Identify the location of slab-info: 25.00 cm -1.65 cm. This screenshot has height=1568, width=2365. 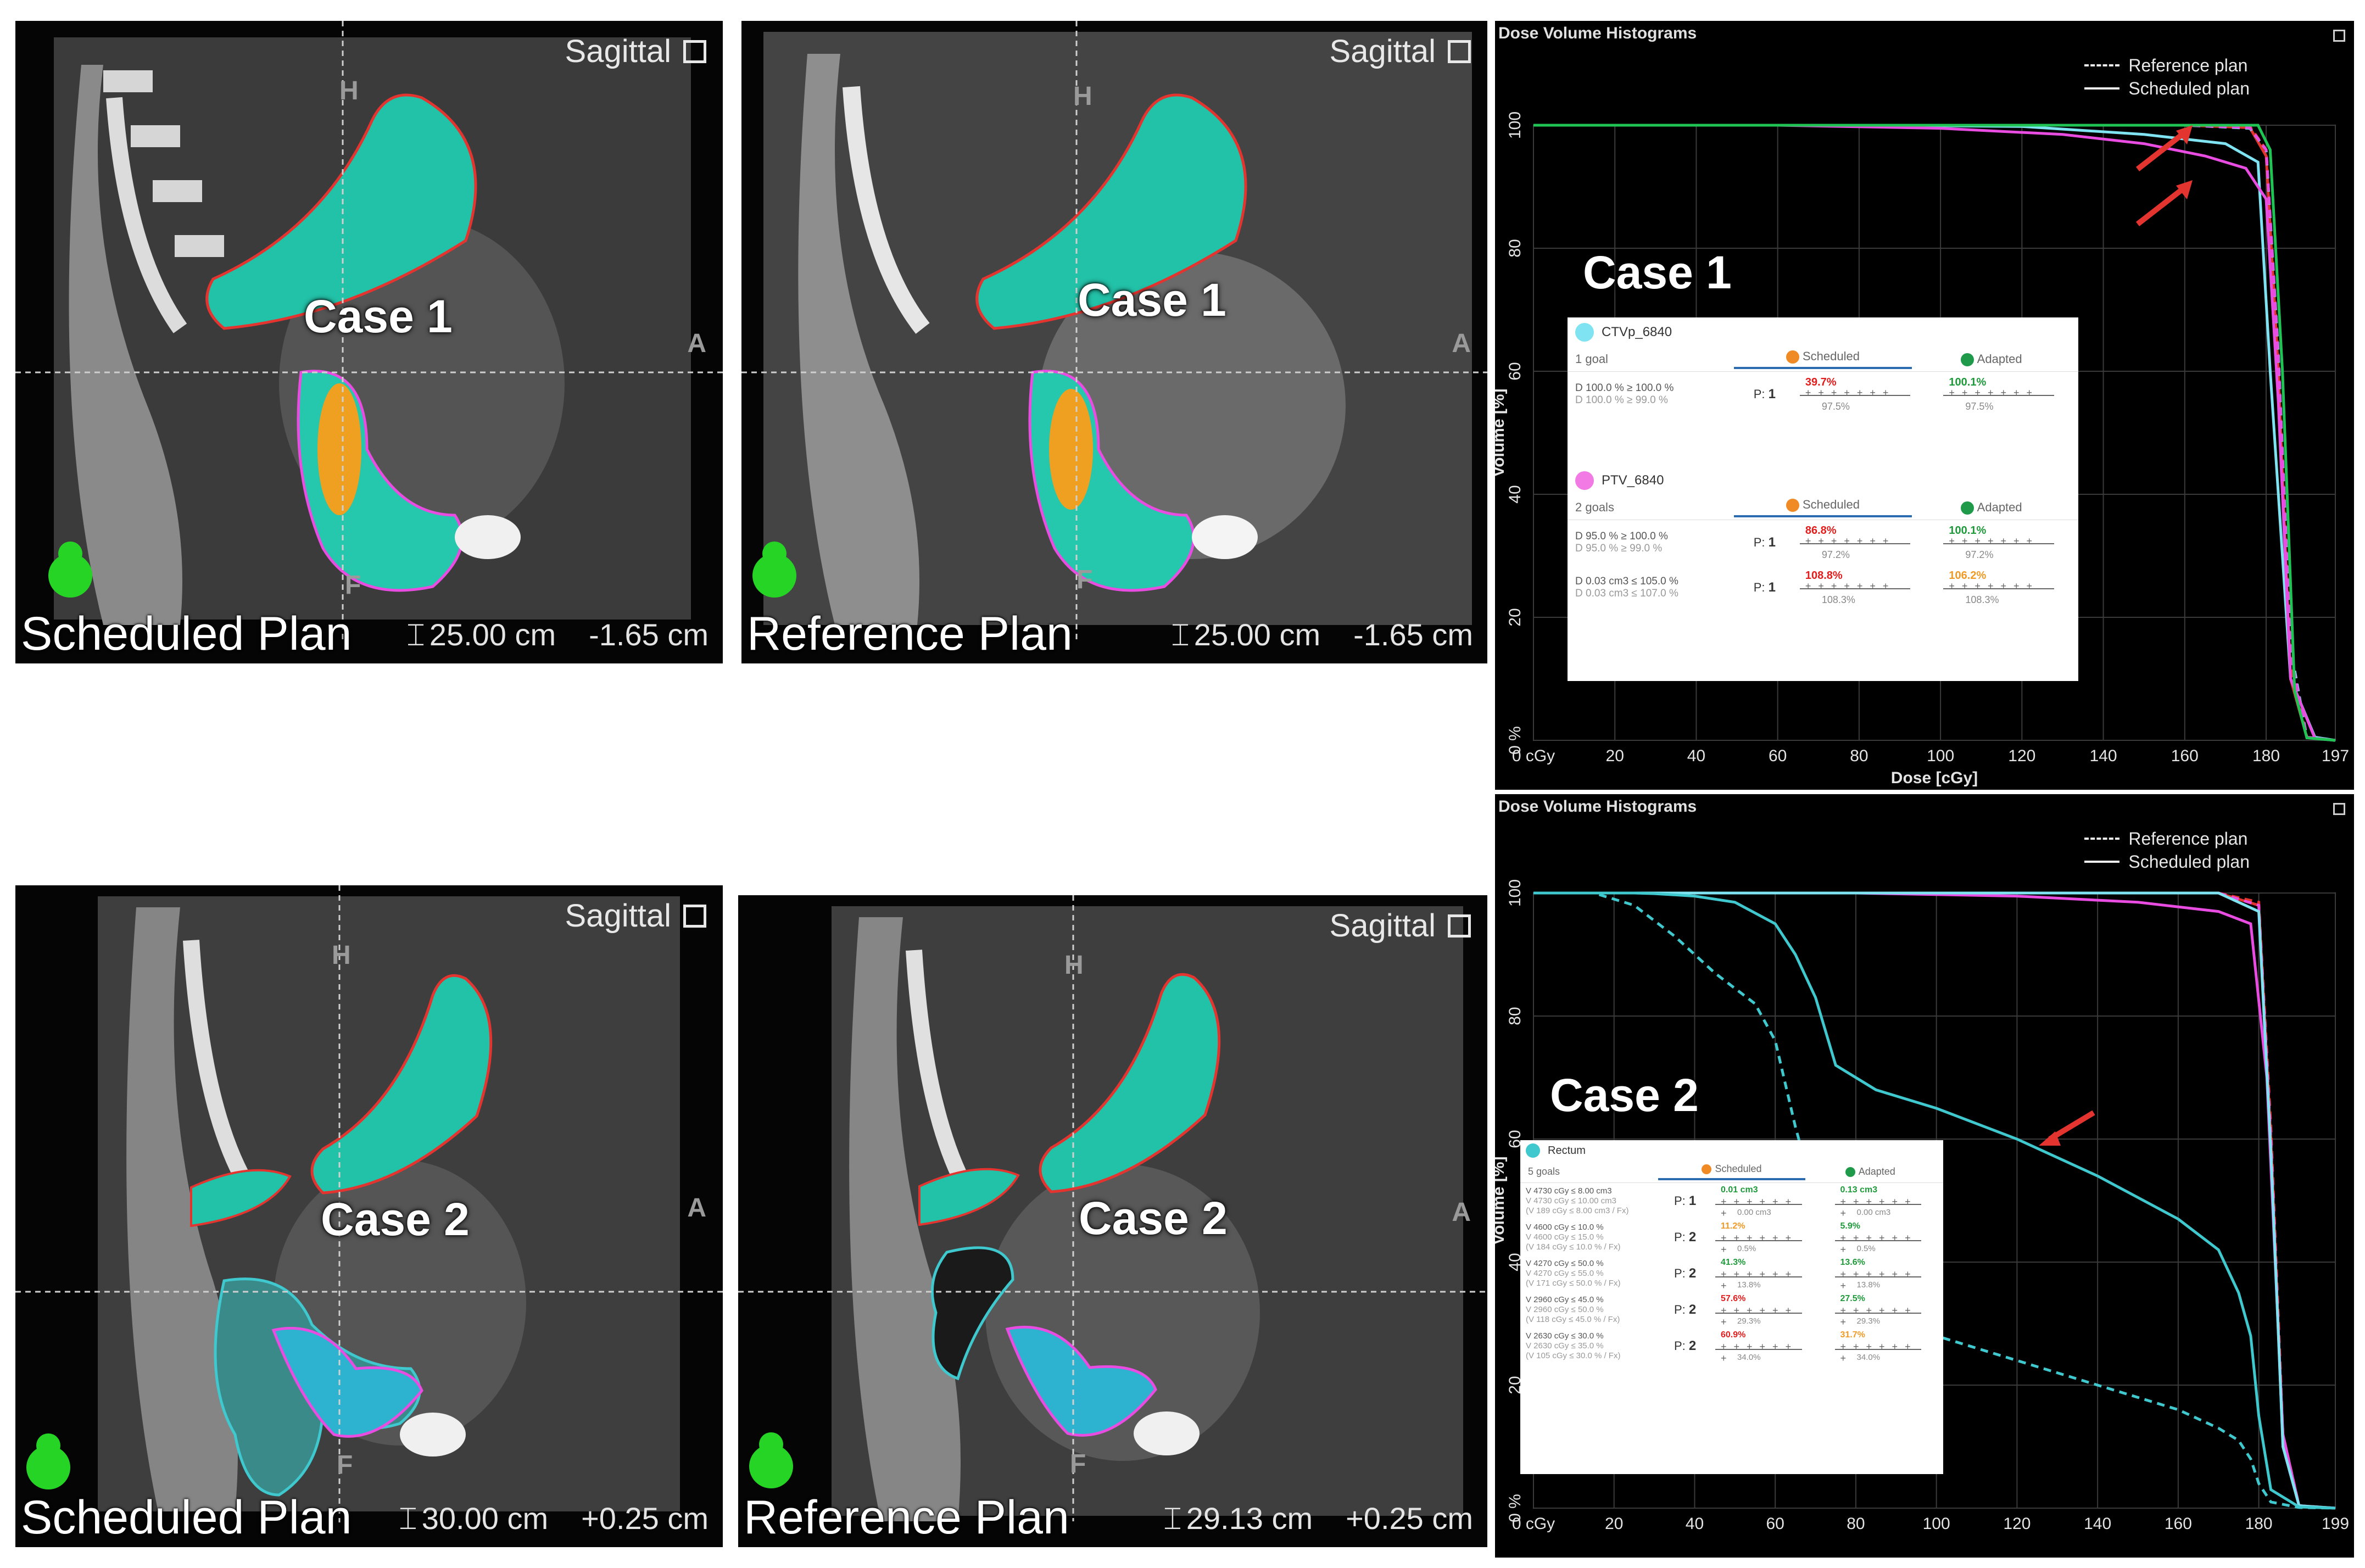
(557, 635).